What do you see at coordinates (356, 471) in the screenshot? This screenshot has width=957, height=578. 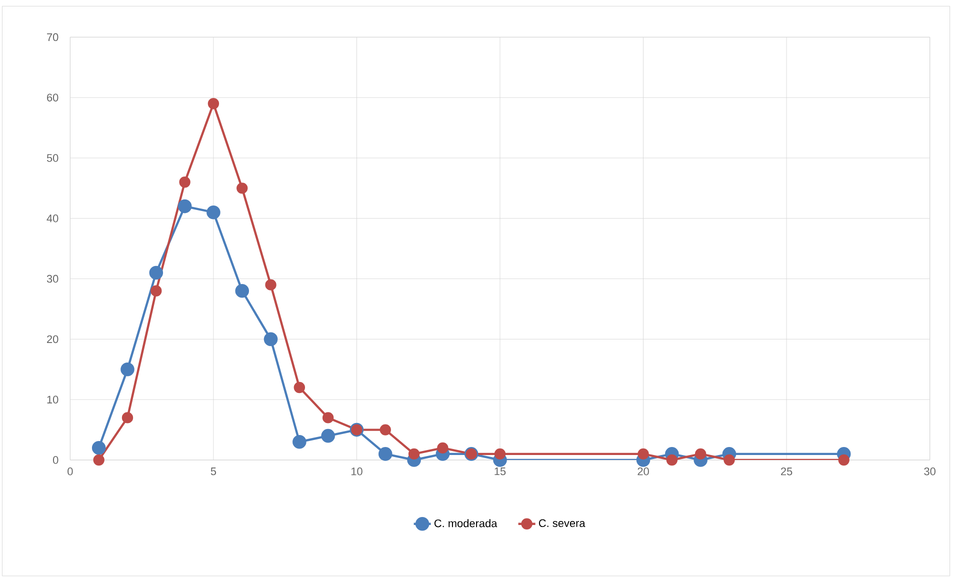 I see `x-tick-label: 10` at bounding box center [356, 471].